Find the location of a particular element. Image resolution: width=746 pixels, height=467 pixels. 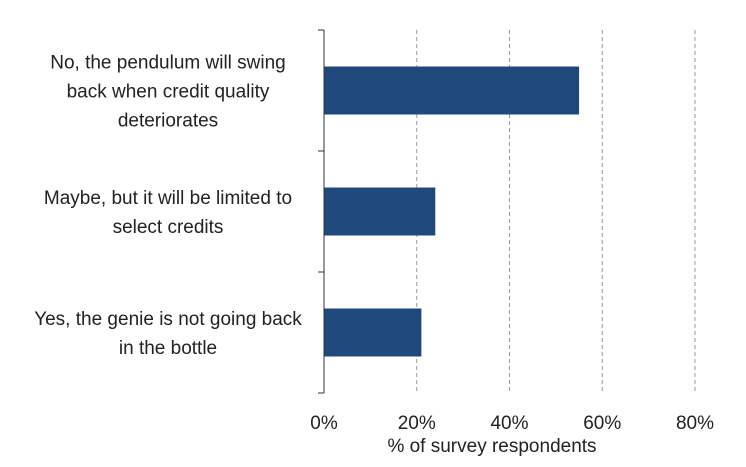

x-tick-label: 40% is located at coordinates (509, 423).